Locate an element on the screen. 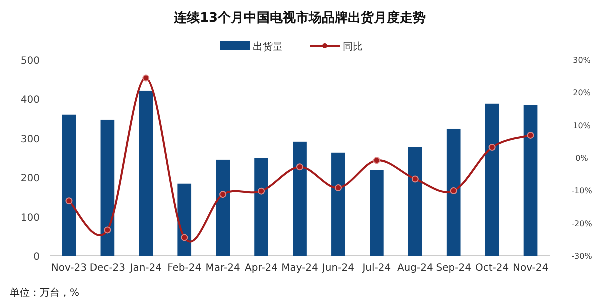 The image size is (600, 305). legend-label: 出货量 is located at coordinates (268, 47).